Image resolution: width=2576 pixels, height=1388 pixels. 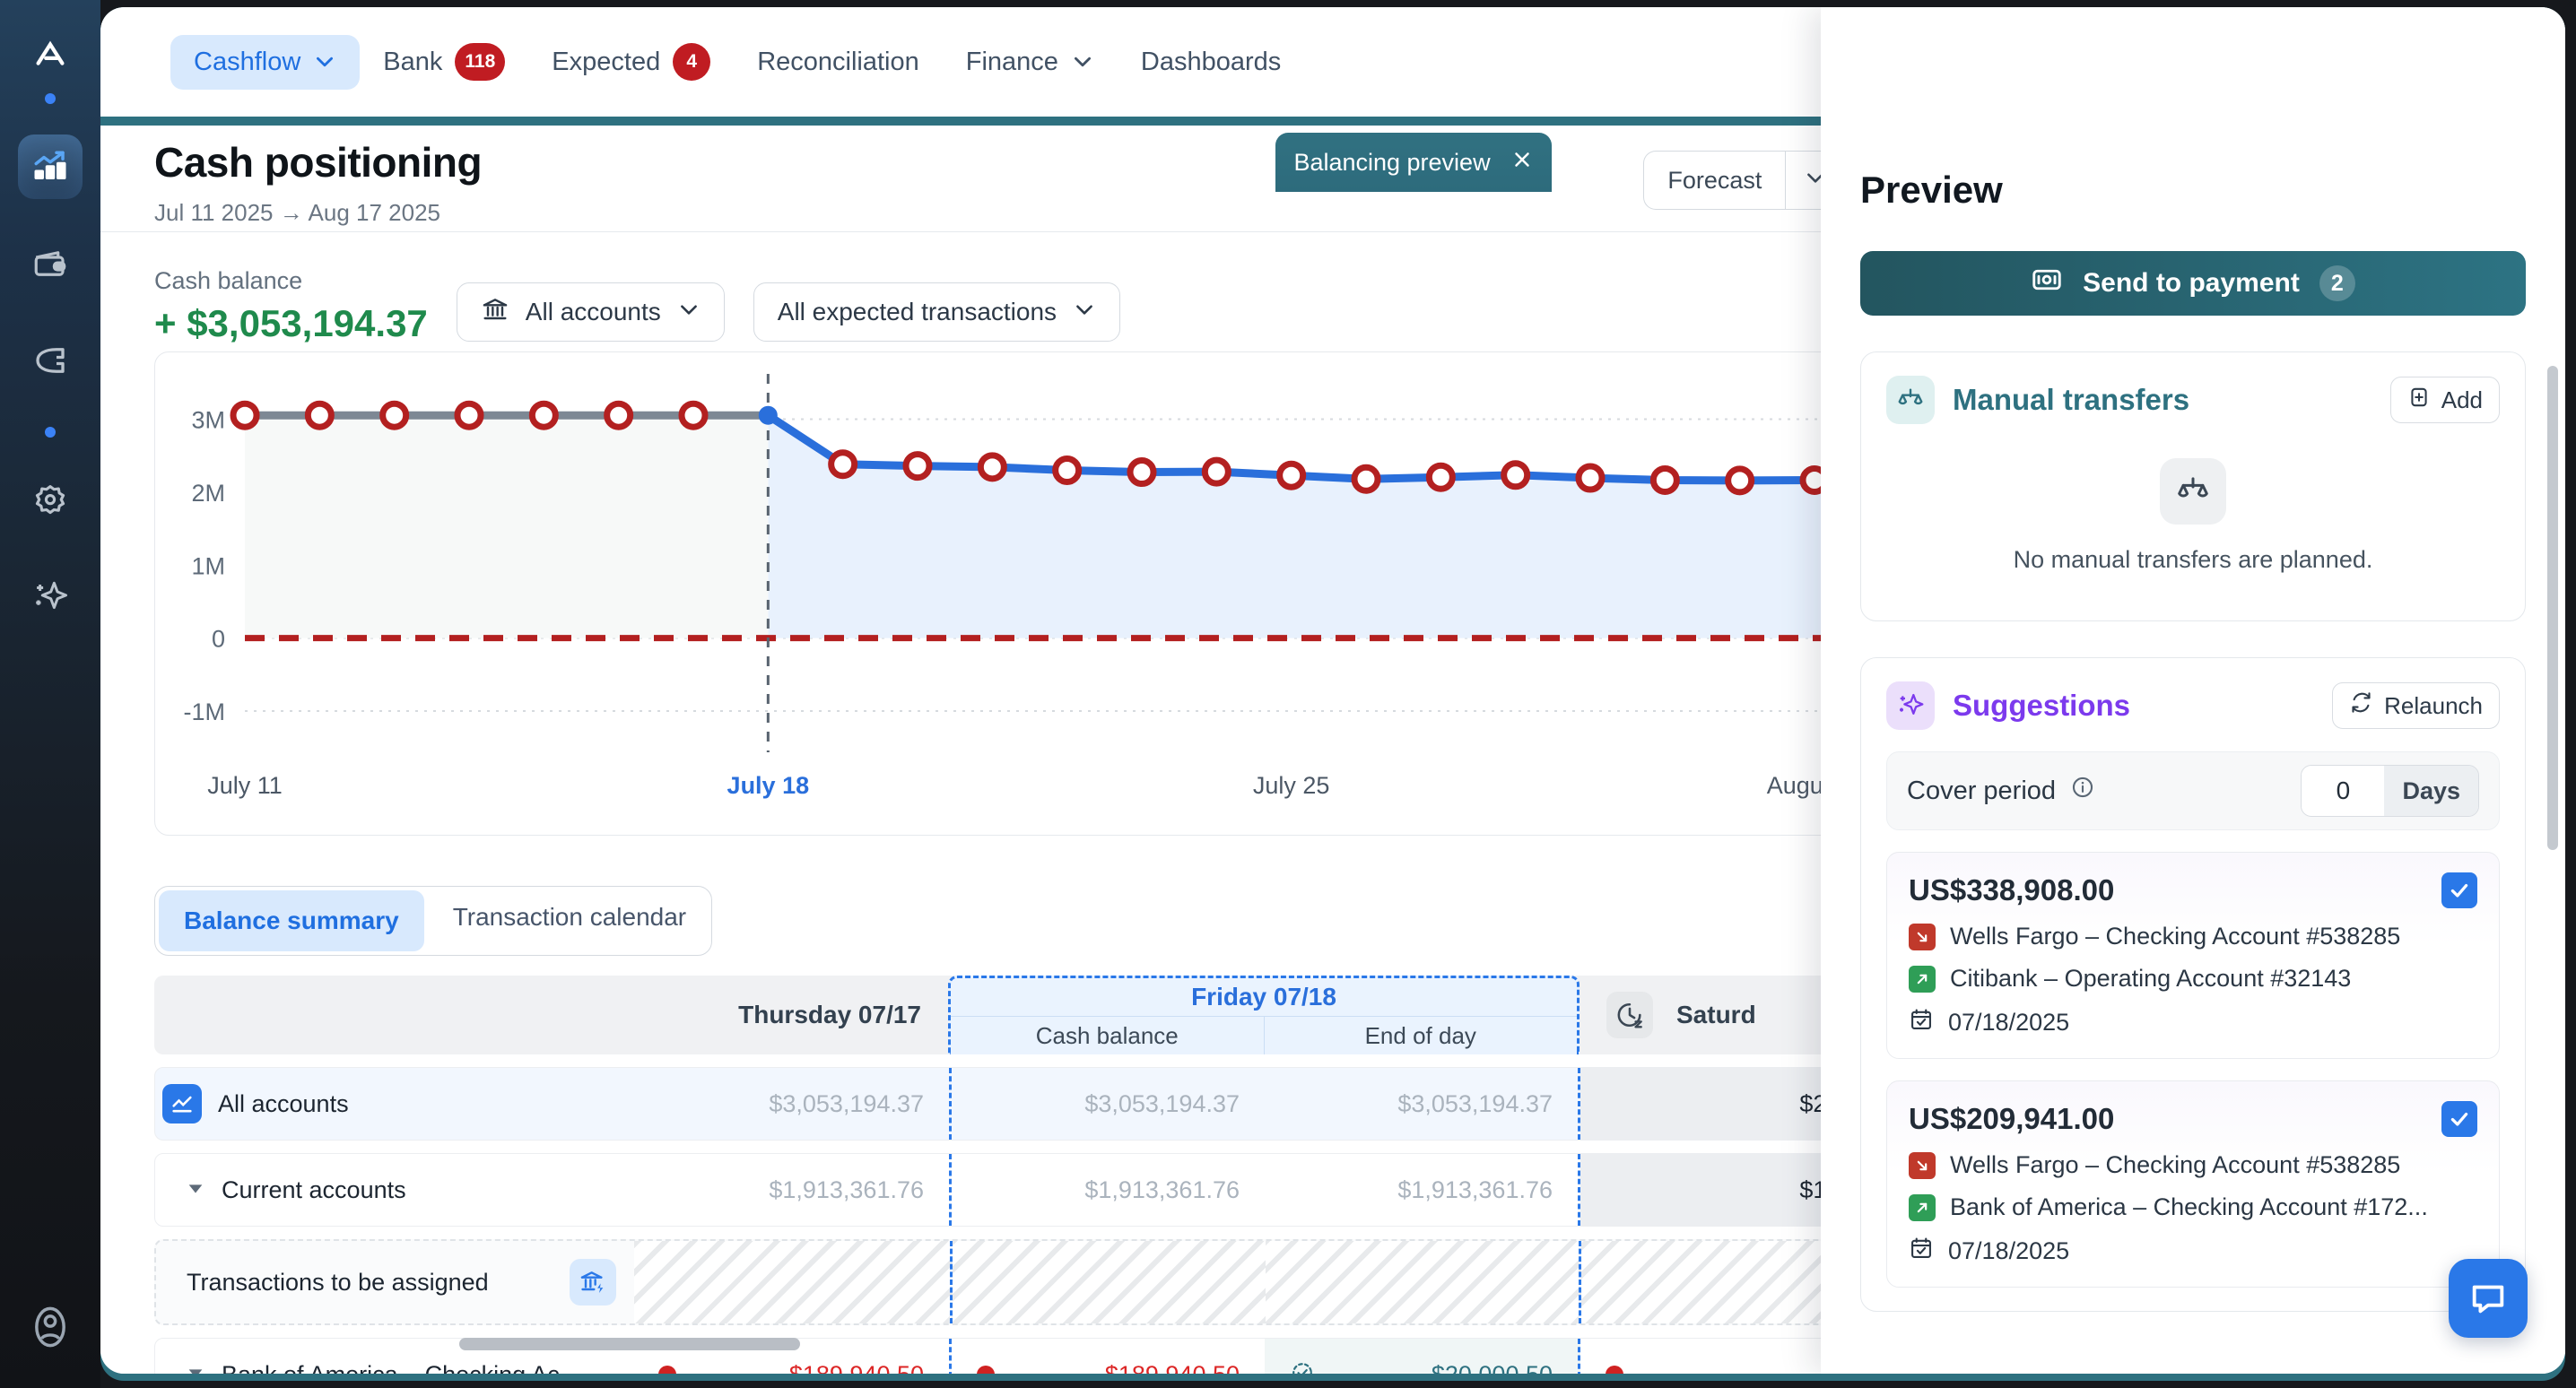 I want to click on app-logo, so click(x=50, y=54).